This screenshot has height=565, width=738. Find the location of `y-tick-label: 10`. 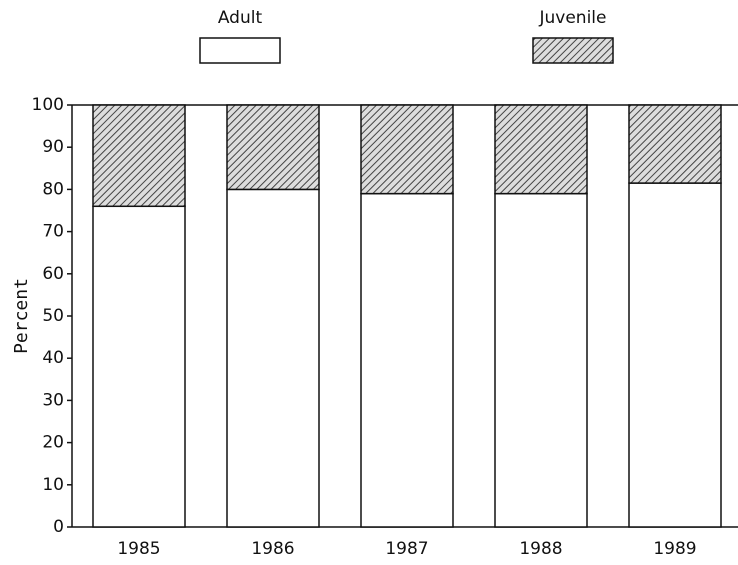

y-tick-label: 10 is located at coordinates (53, 485).